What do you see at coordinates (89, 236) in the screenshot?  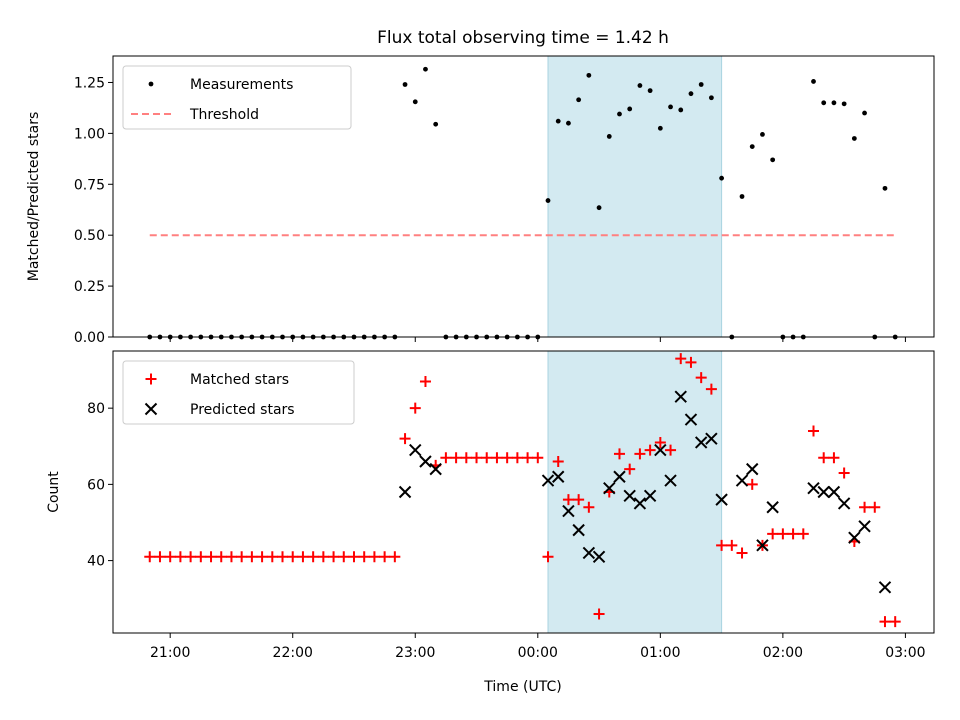 I see `y-tick-label: 0.50` at bounding box center [89, 236].